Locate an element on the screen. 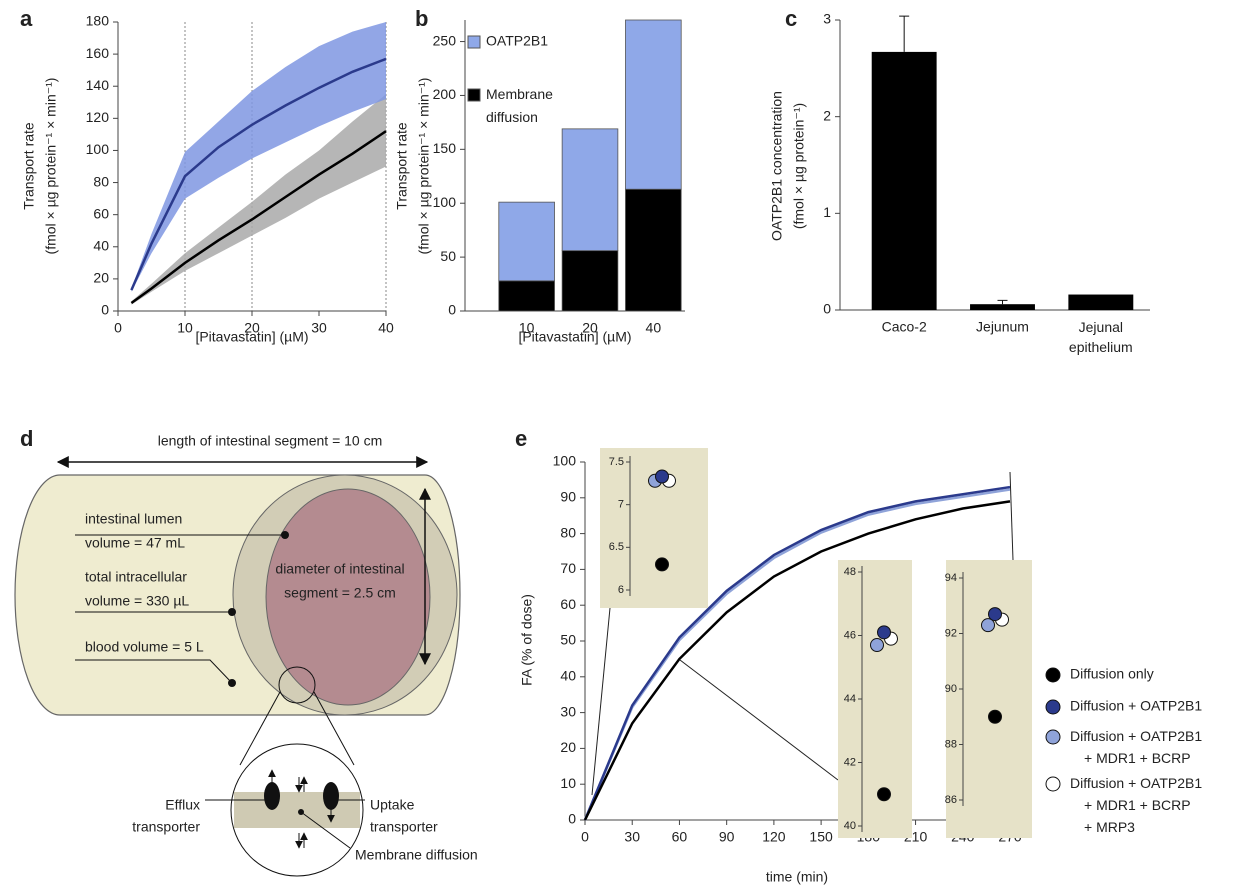  uptake-label: transporter is located at coordinates (404, 827).